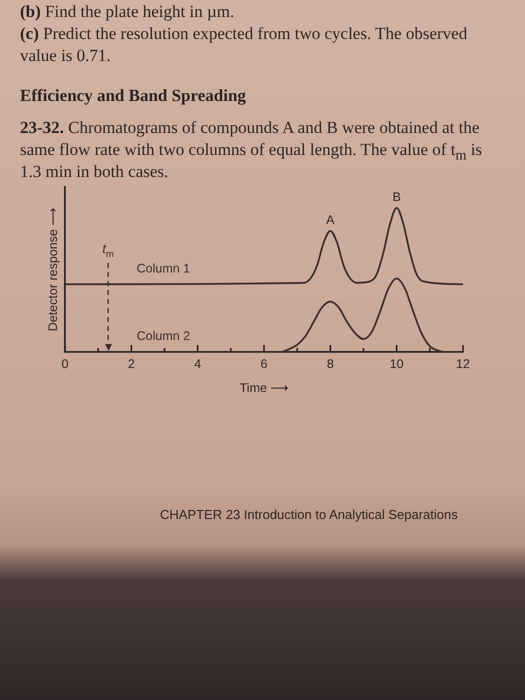  I want to click on annotation: B, so click(396, 197).